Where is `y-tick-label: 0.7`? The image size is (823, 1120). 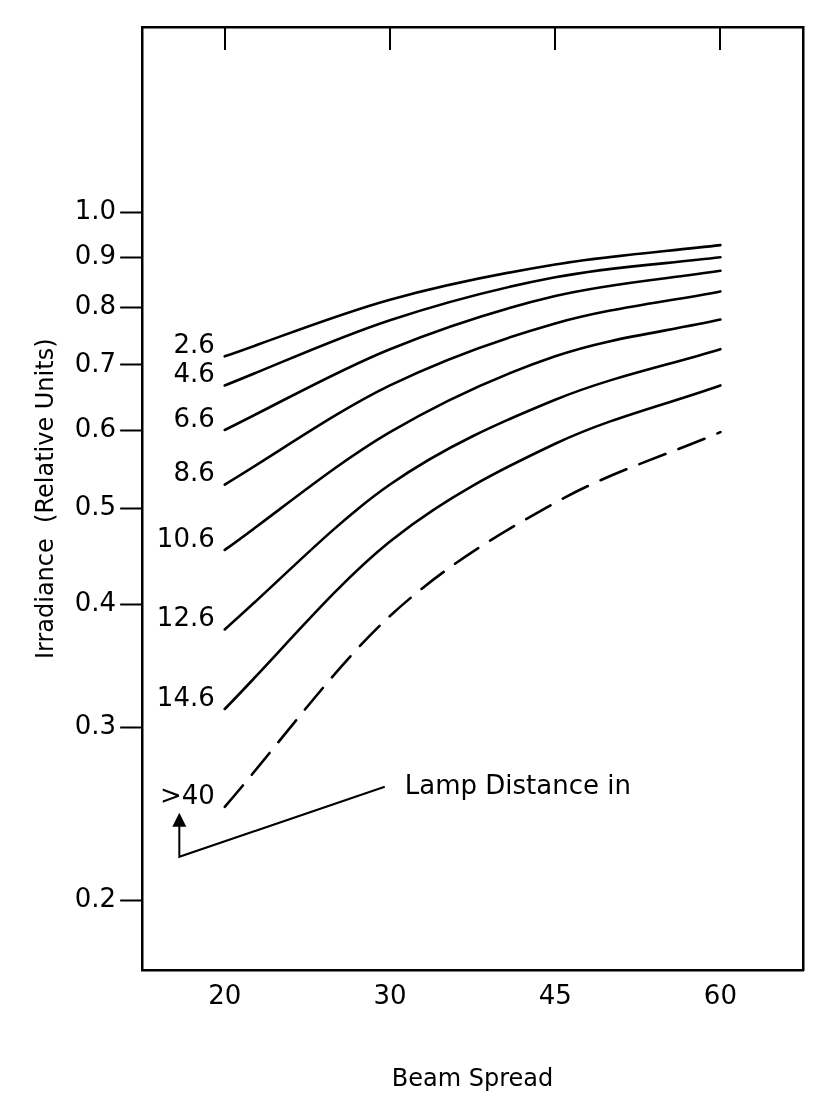 y-tick-label: 0.7 is located at coordinates (95, 362).